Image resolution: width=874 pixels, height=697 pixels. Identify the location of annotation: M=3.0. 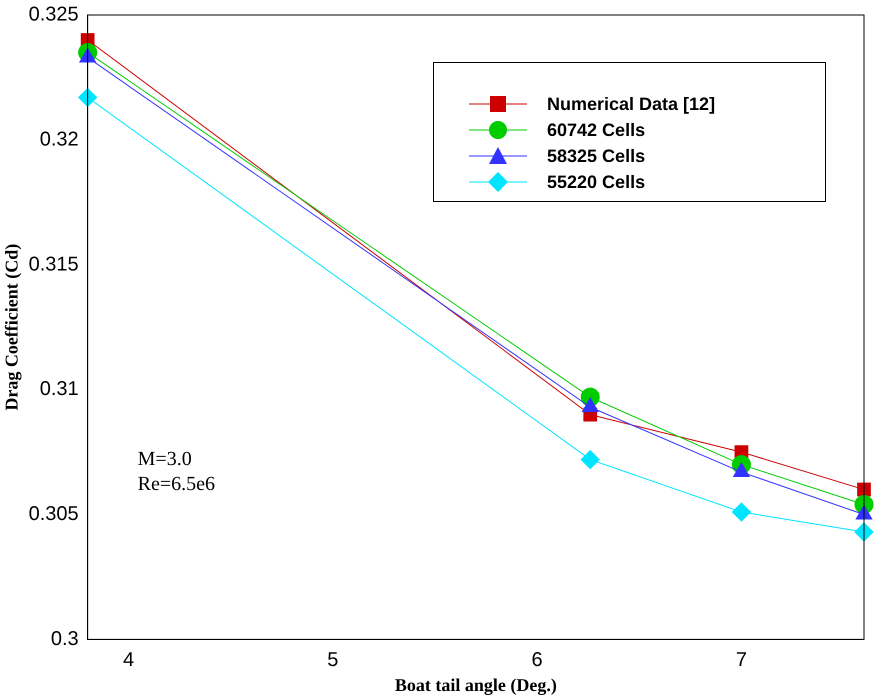
(165, 459).